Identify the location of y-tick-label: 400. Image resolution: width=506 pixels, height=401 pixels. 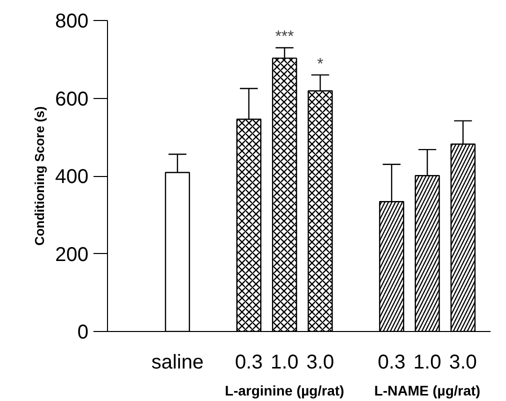
(72, 177).